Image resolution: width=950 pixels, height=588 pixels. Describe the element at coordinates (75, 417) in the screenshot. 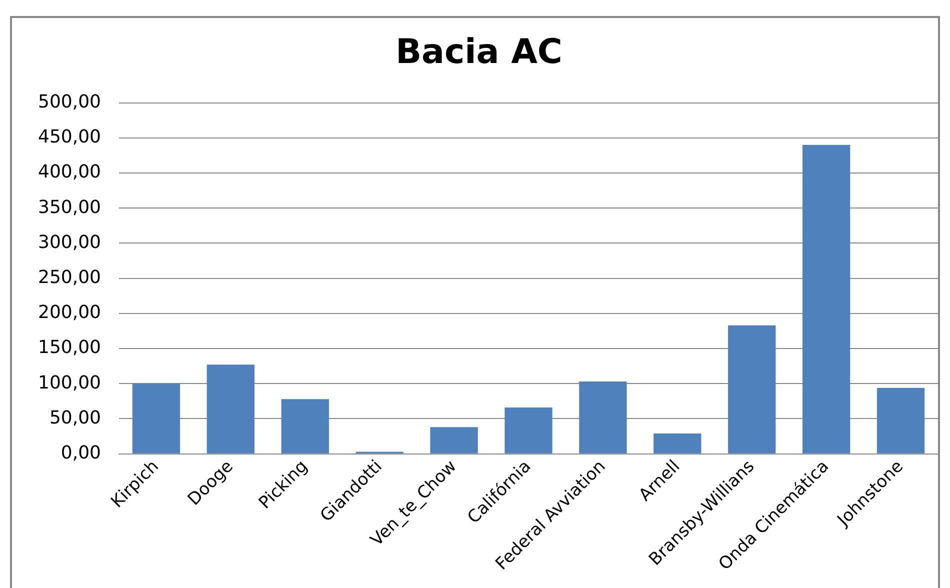

I see `y-tick-label: 50,00` at that location.